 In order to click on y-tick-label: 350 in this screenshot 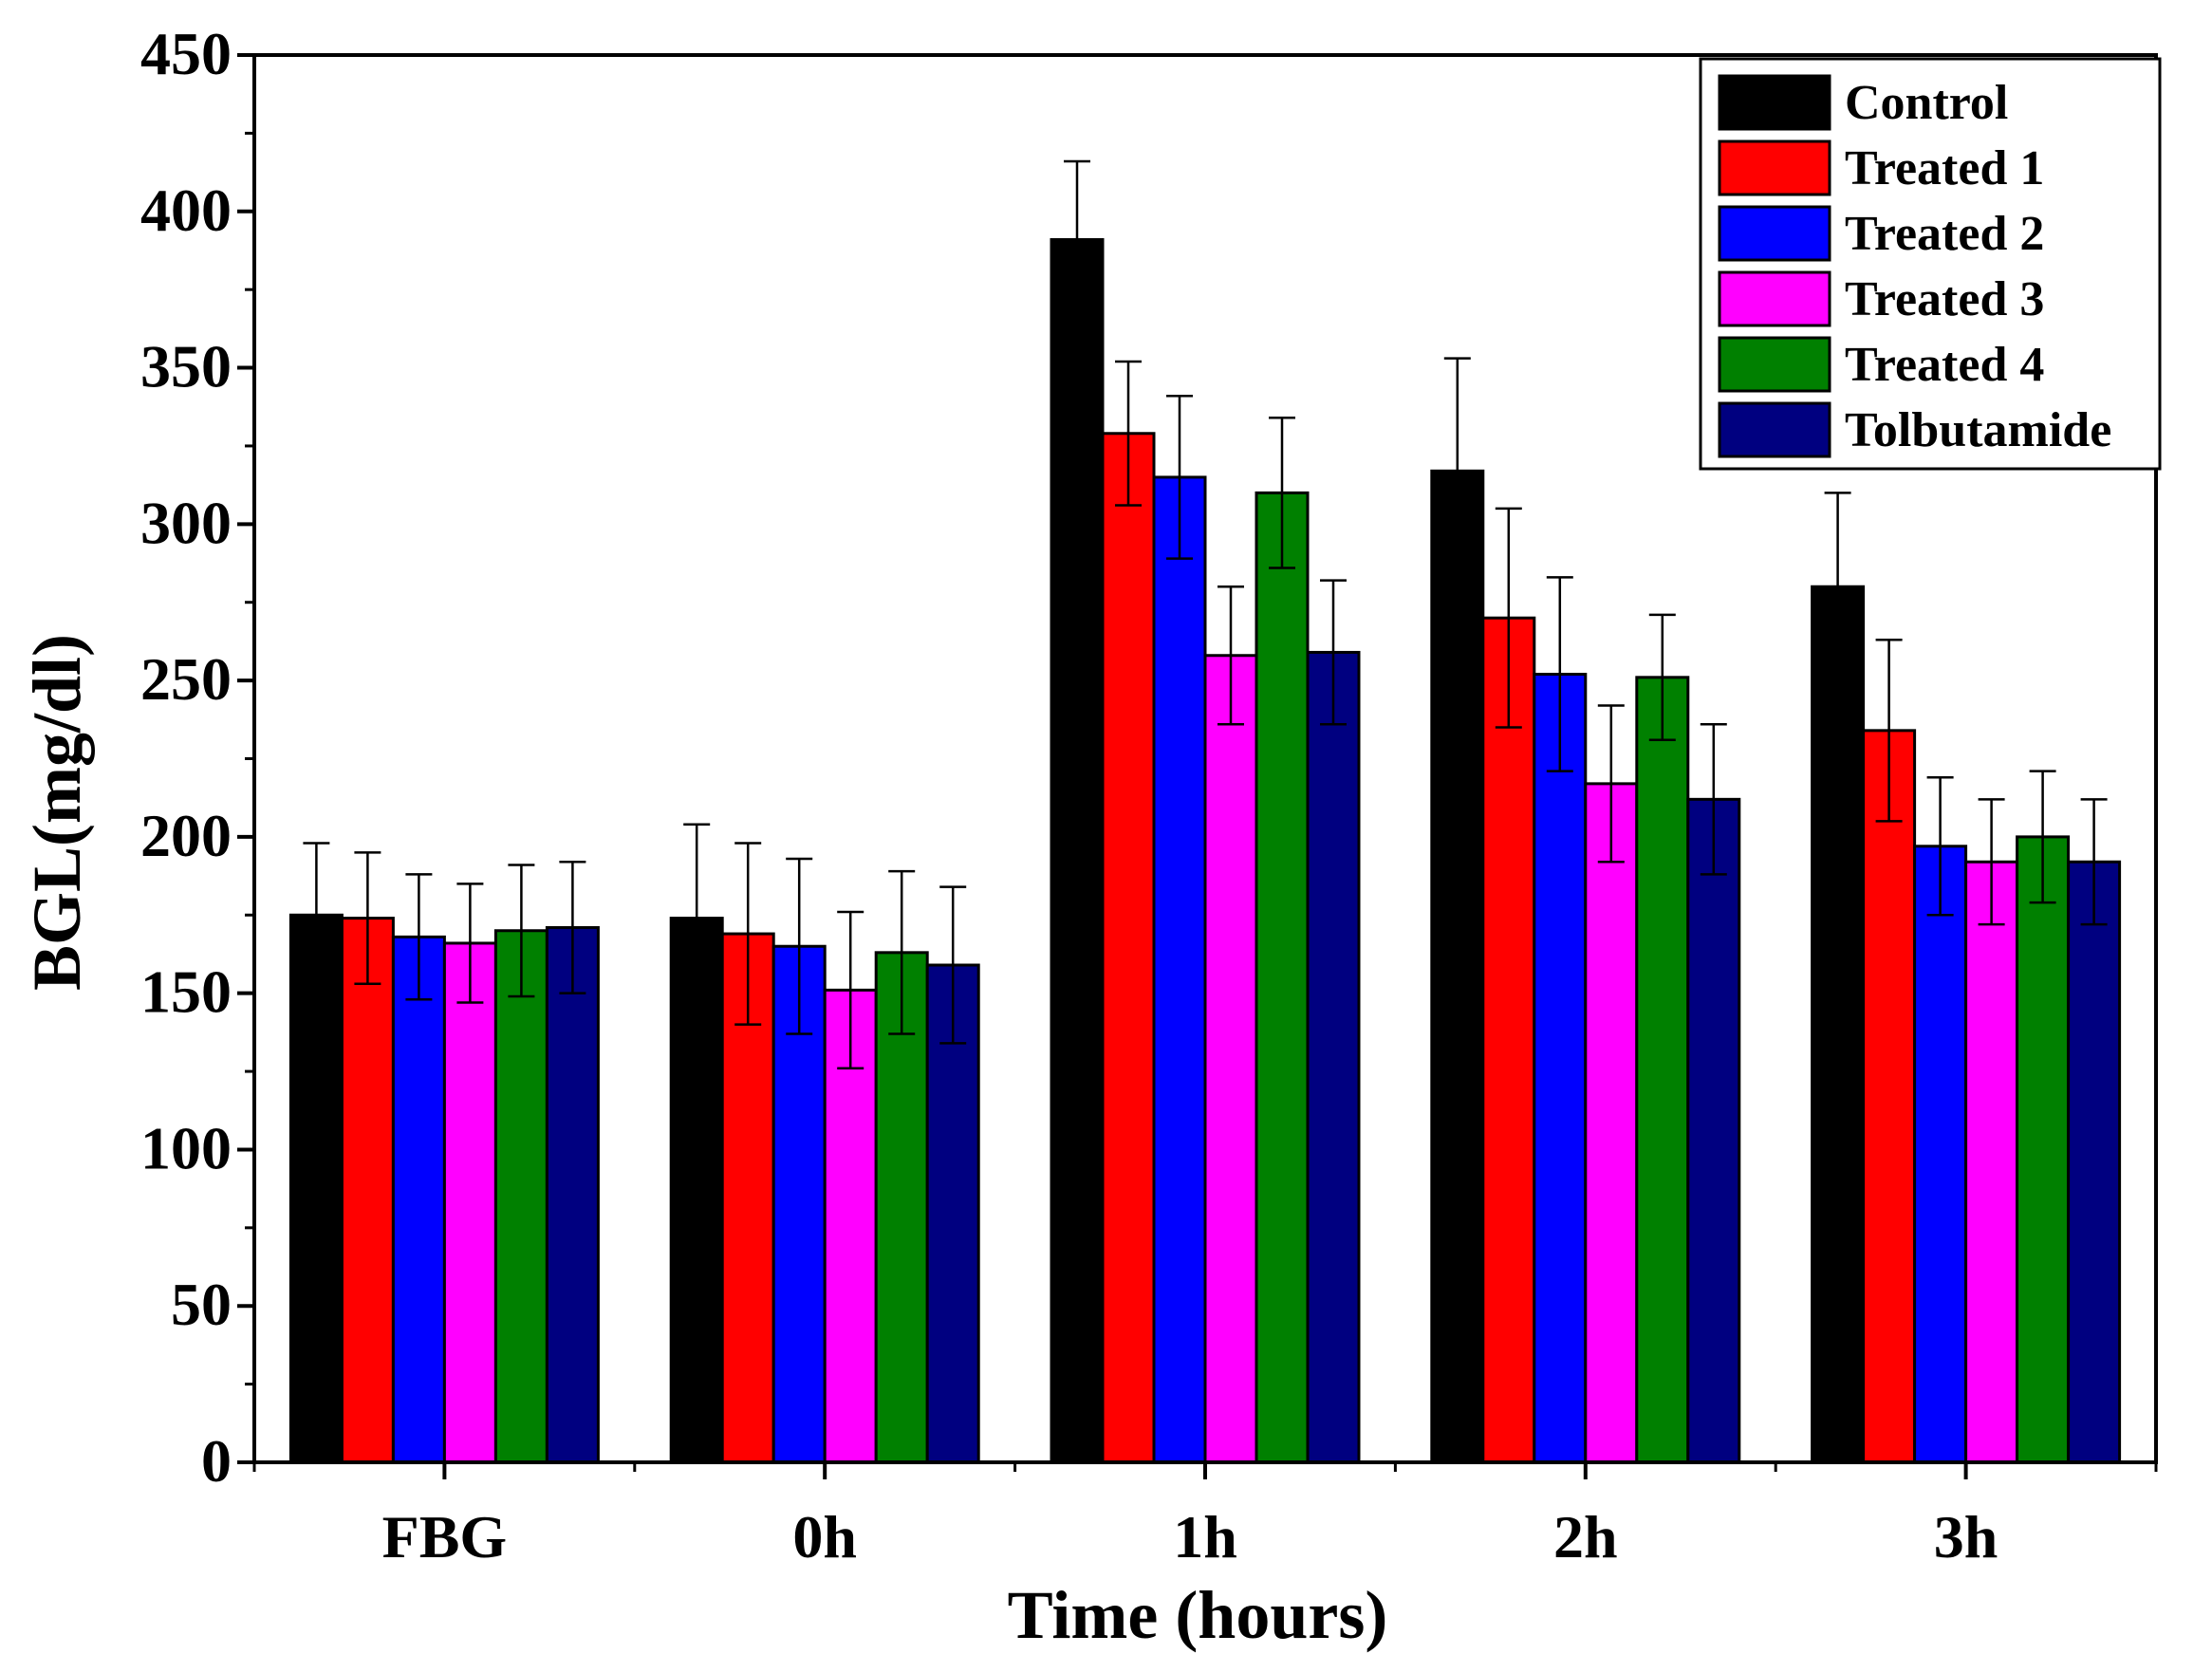, I will do `click(186, 366)`.